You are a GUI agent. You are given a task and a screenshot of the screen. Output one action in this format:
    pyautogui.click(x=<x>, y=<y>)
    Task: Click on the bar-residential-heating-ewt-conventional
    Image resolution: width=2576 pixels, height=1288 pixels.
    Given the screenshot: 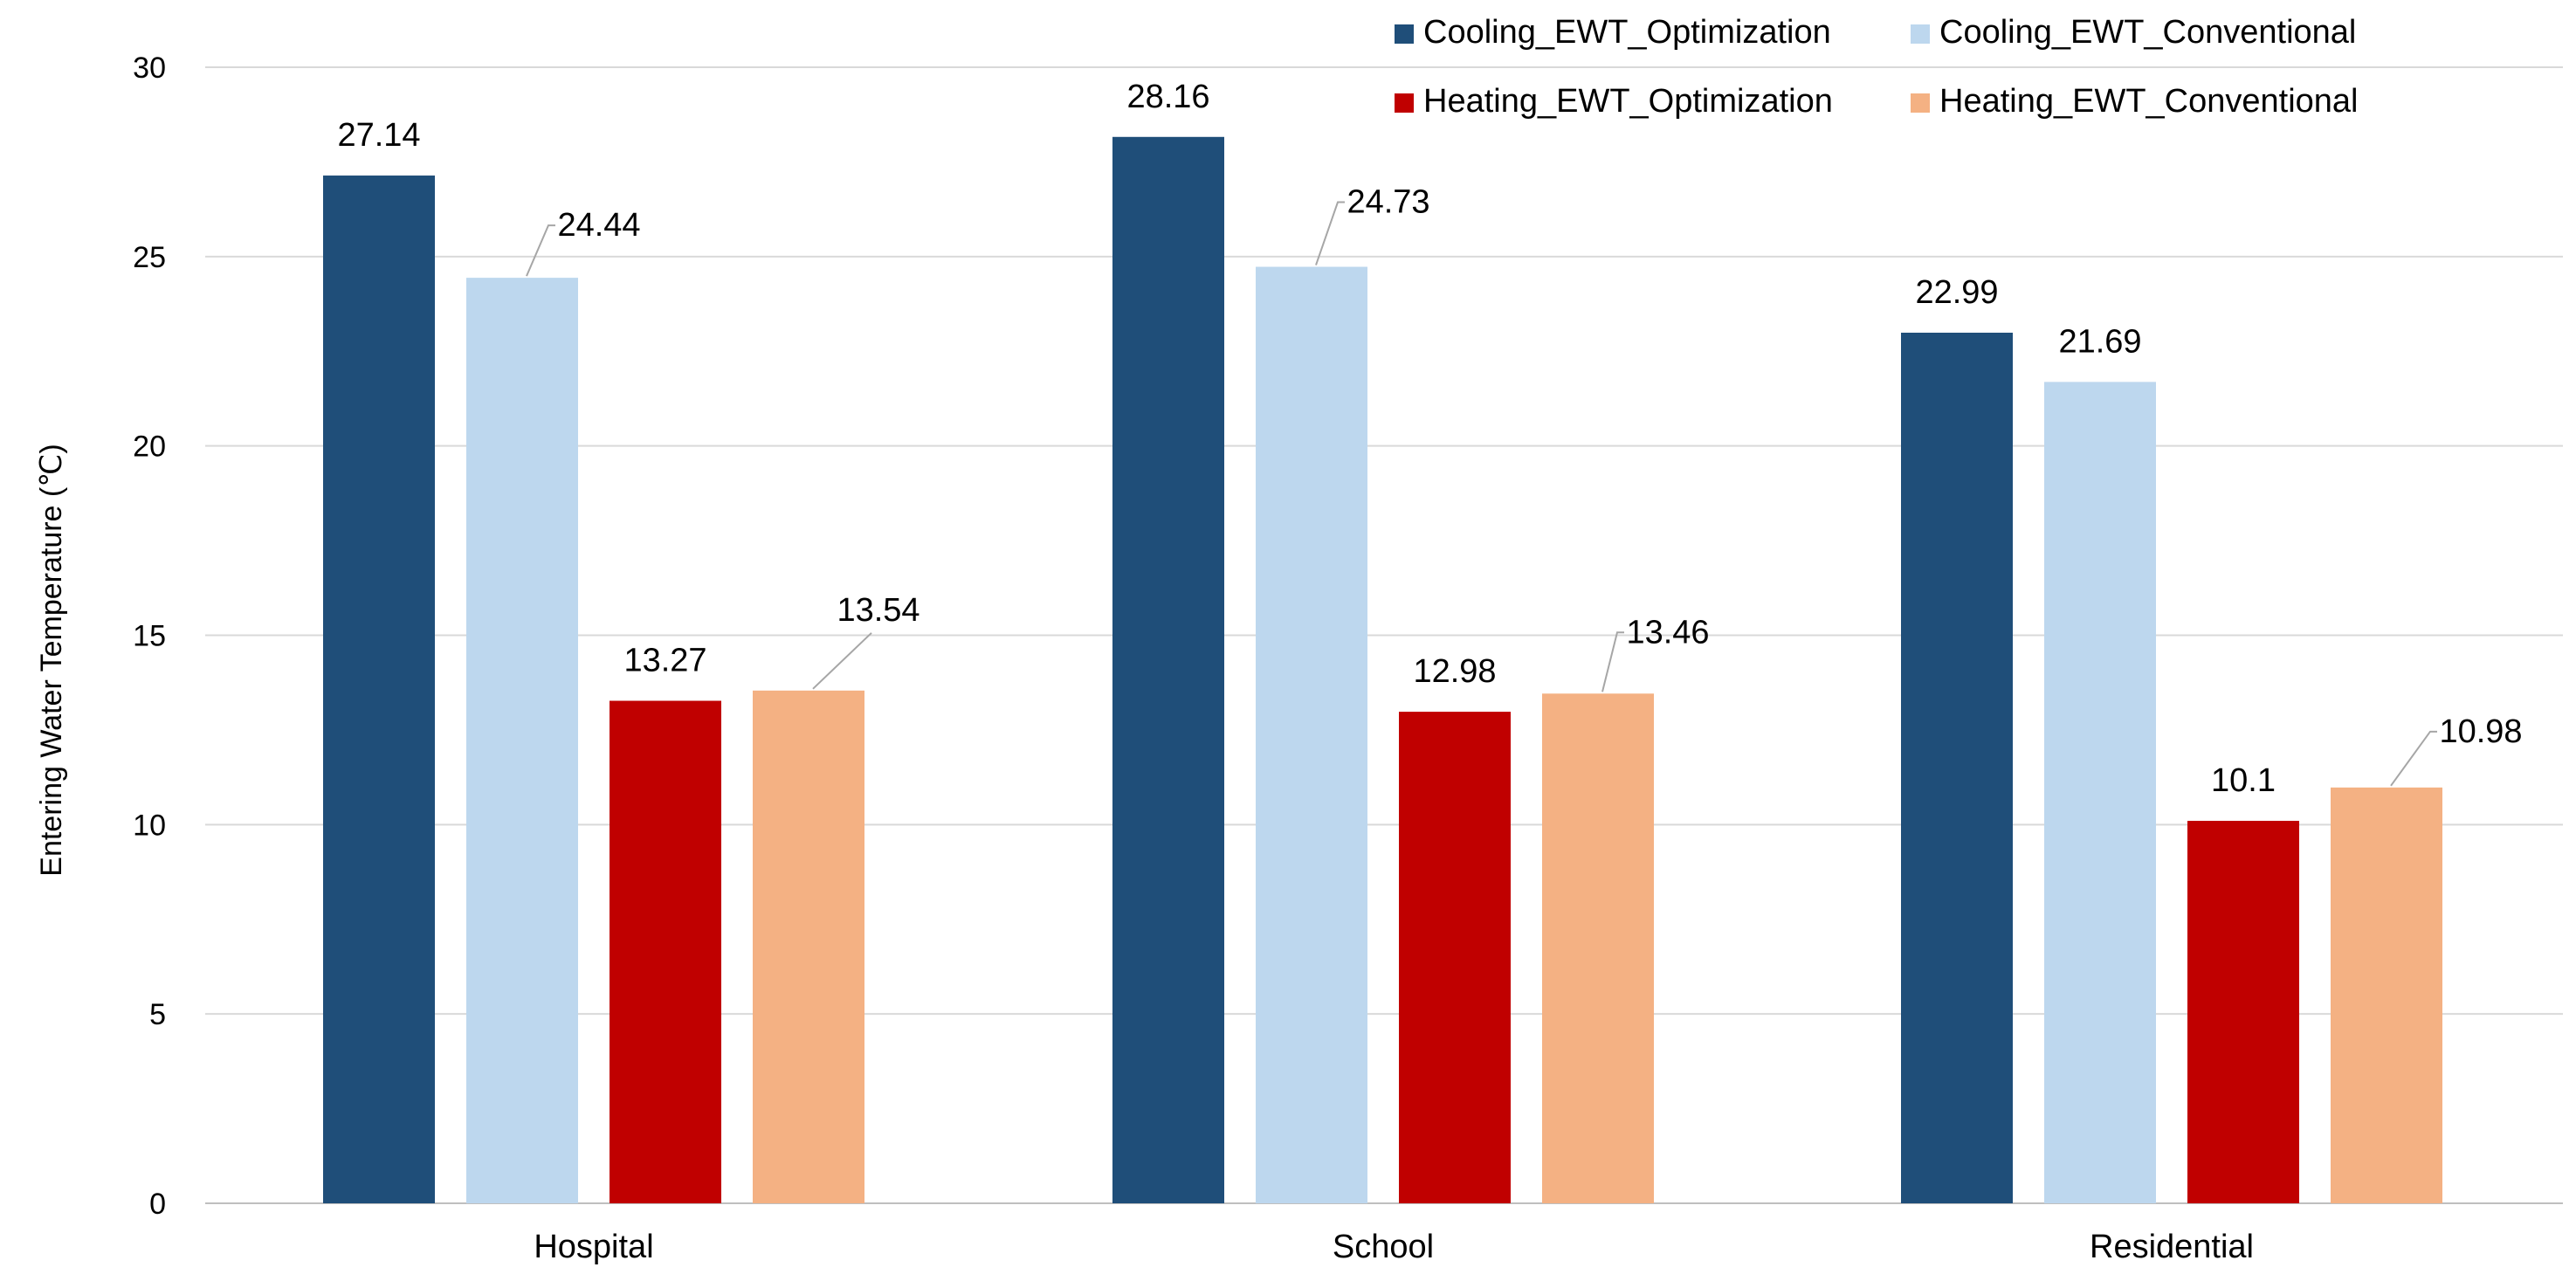 What is the action you would take?
    pyautogui.click(x=2386, y=995)
    